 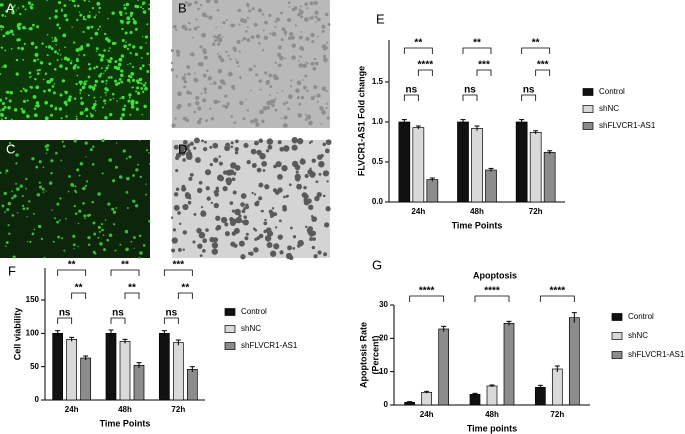 What do you see at coordinates (75, 199) in the screenshot?
I see `micrograph-c` at bounding box center [75, 199].